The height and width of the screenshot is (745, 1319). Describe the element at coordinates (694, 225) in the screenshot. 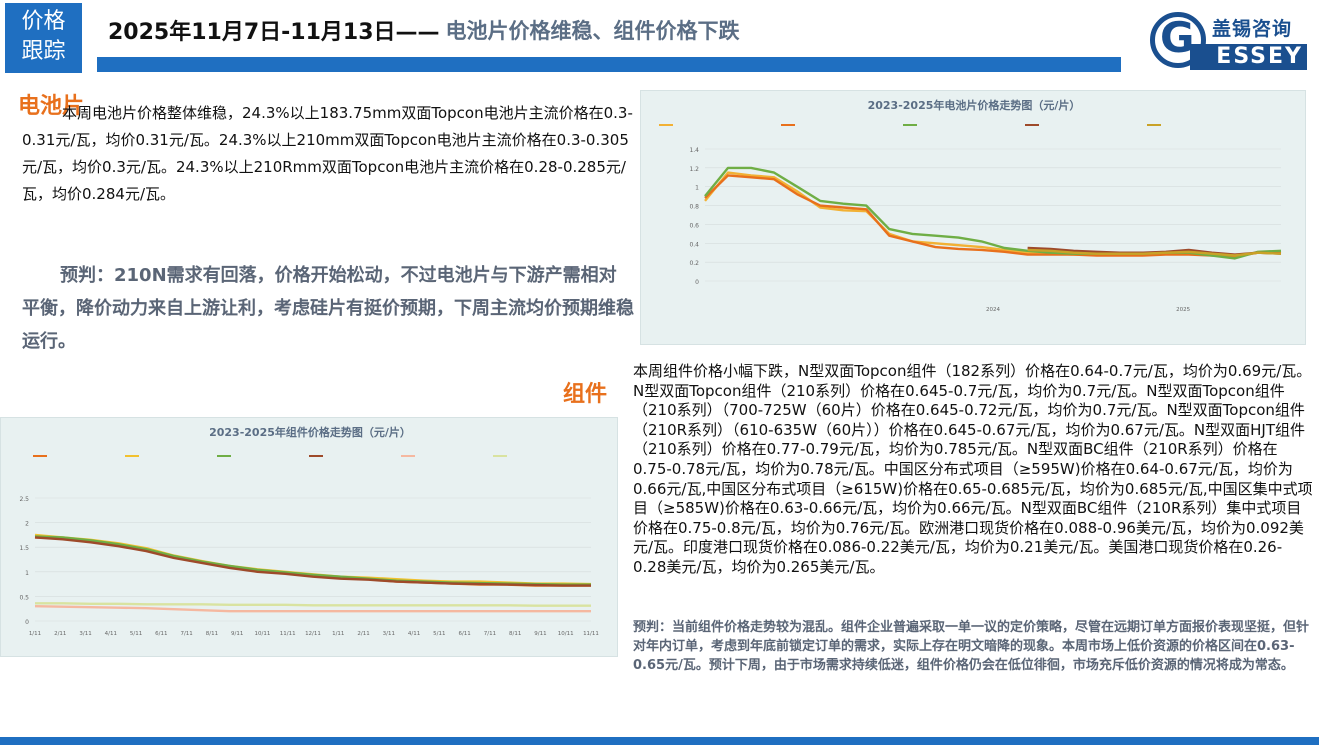

I see `y-tick-label: 0.6` at that location.